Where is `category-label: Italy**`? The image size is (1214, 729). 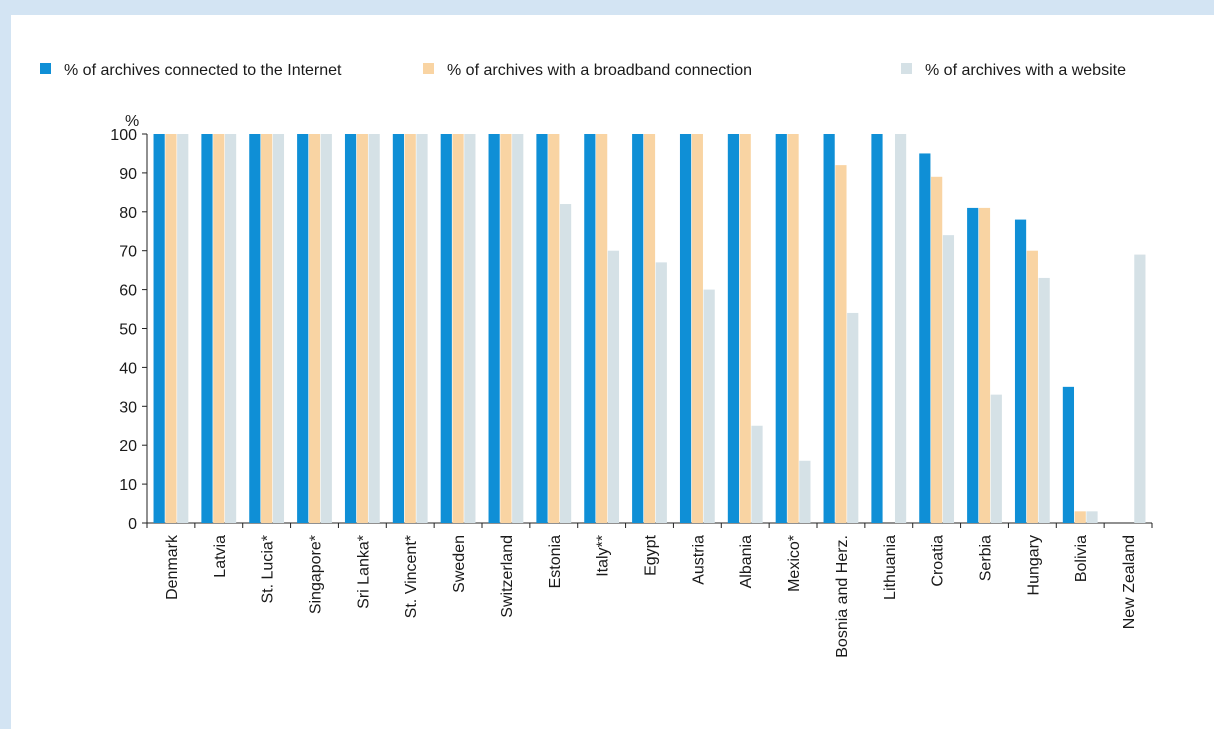
category-label: Italy** is located at coordinates (603, 556).